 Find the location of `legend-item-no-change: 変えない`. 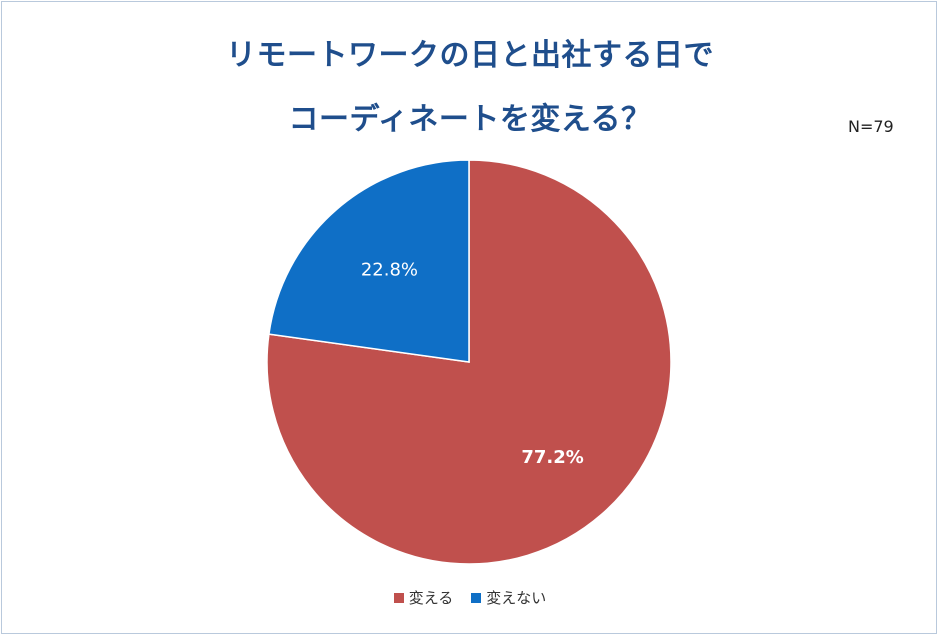

legend-item-no-change: 変えない is located at coordinates (508, 597).